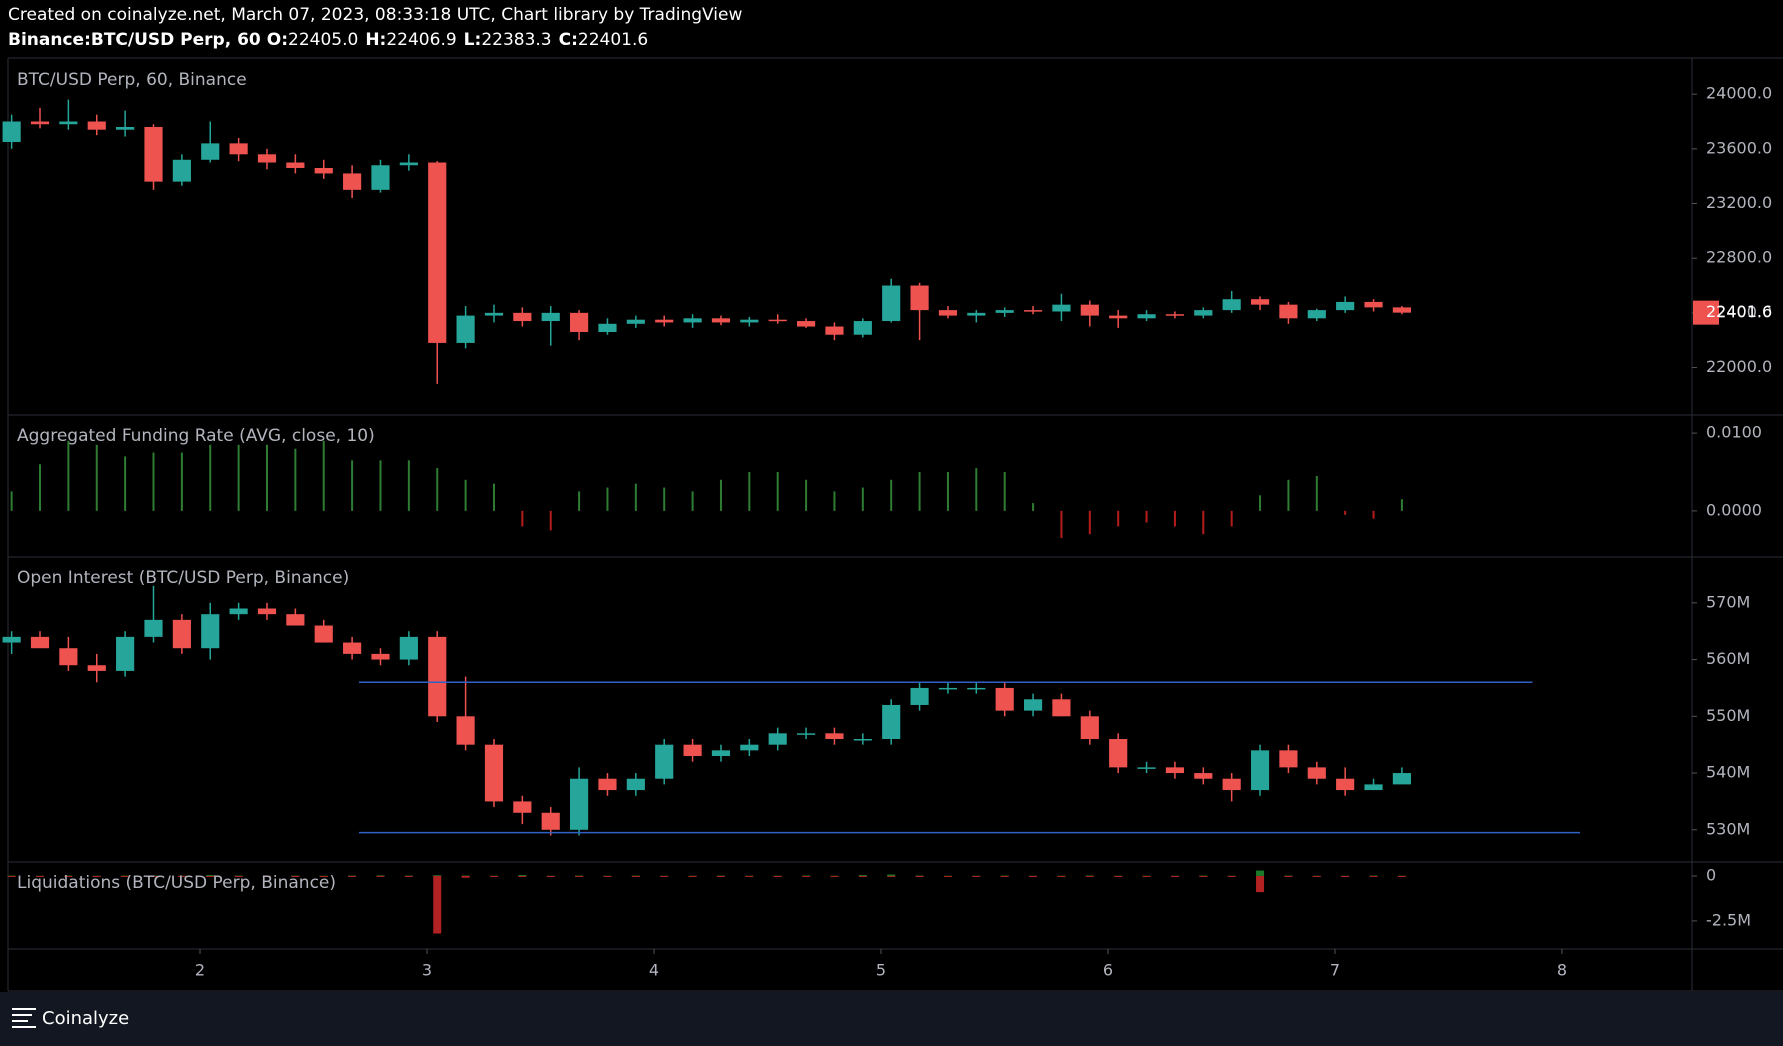 This screenshot has width=1783, height=1046. Describe the element at coordinates (1734, 509) in the screenshot. I see `y-tick-label: 0.0000` at that location.